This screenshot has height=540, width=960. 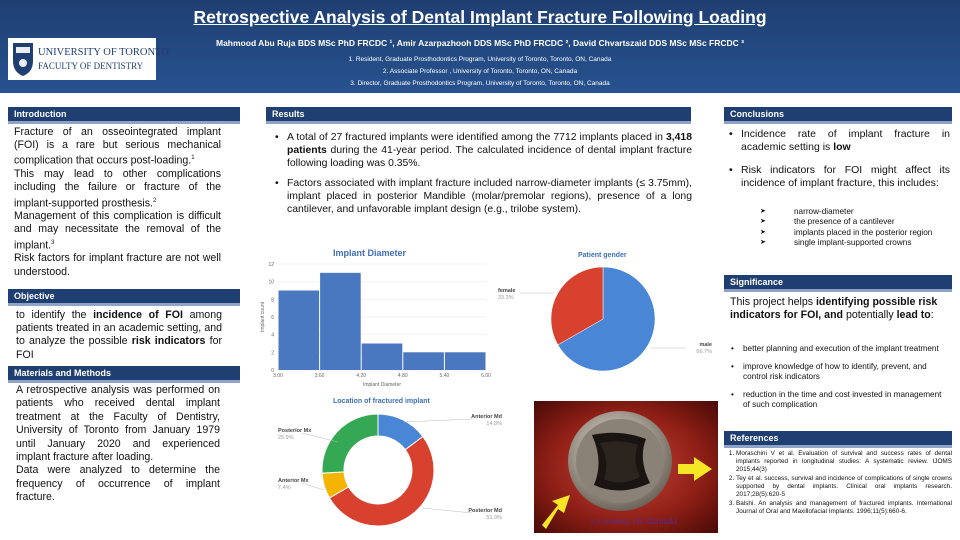 I want to click on fractured-implant-photo: © Courtesy Dr. Barmaki, so click(x=626, y=467).